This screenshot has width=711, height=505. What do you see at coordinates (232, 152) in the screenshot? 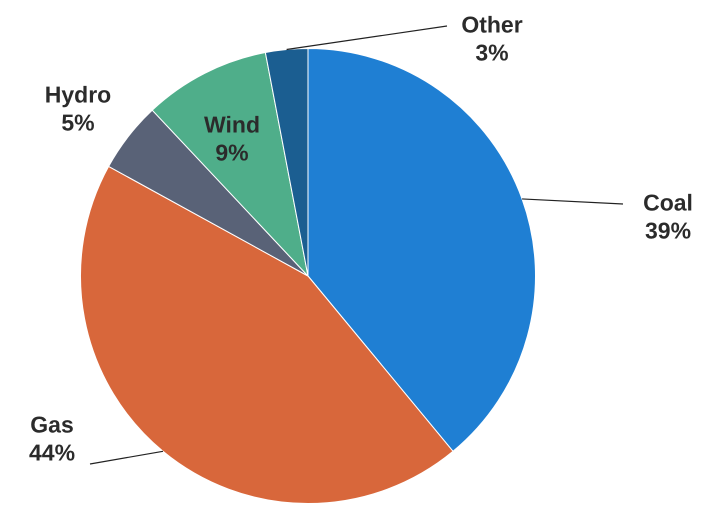
I see `data-label: 9%` at bounding box center [232, 152].